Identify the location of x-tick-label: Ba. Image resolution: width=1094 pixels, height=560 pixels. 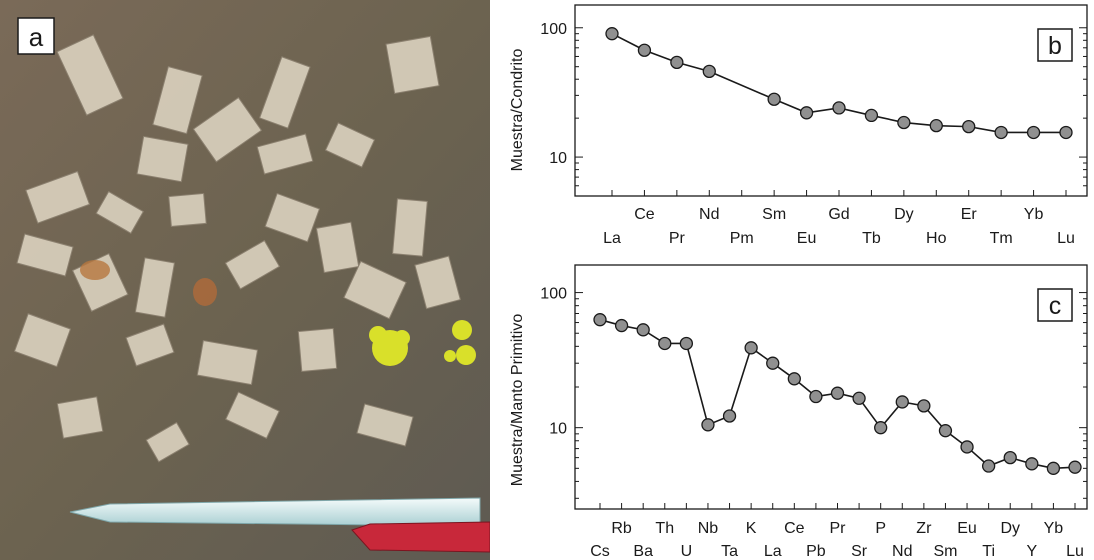
(643, 551).